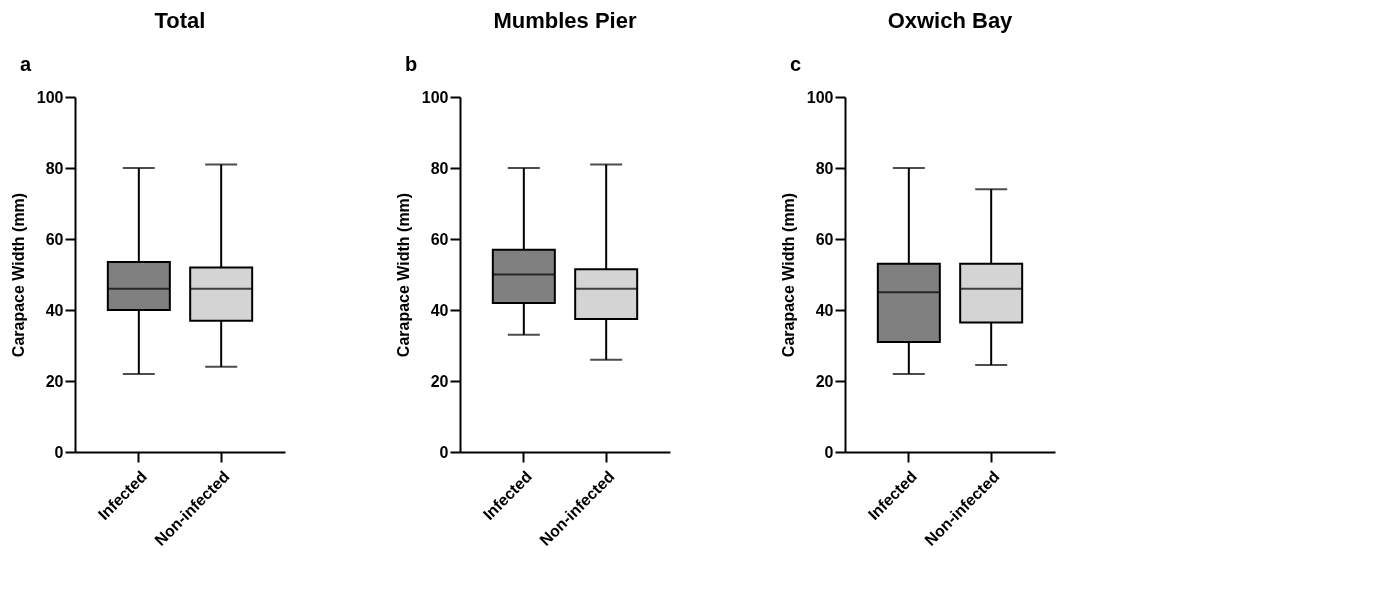 The image size is (1387, 601). What do you see at coordinates (565, 20) in the screenshot?
I see `chart-title: Mumbles Pier` at bounding box center [565, 20].